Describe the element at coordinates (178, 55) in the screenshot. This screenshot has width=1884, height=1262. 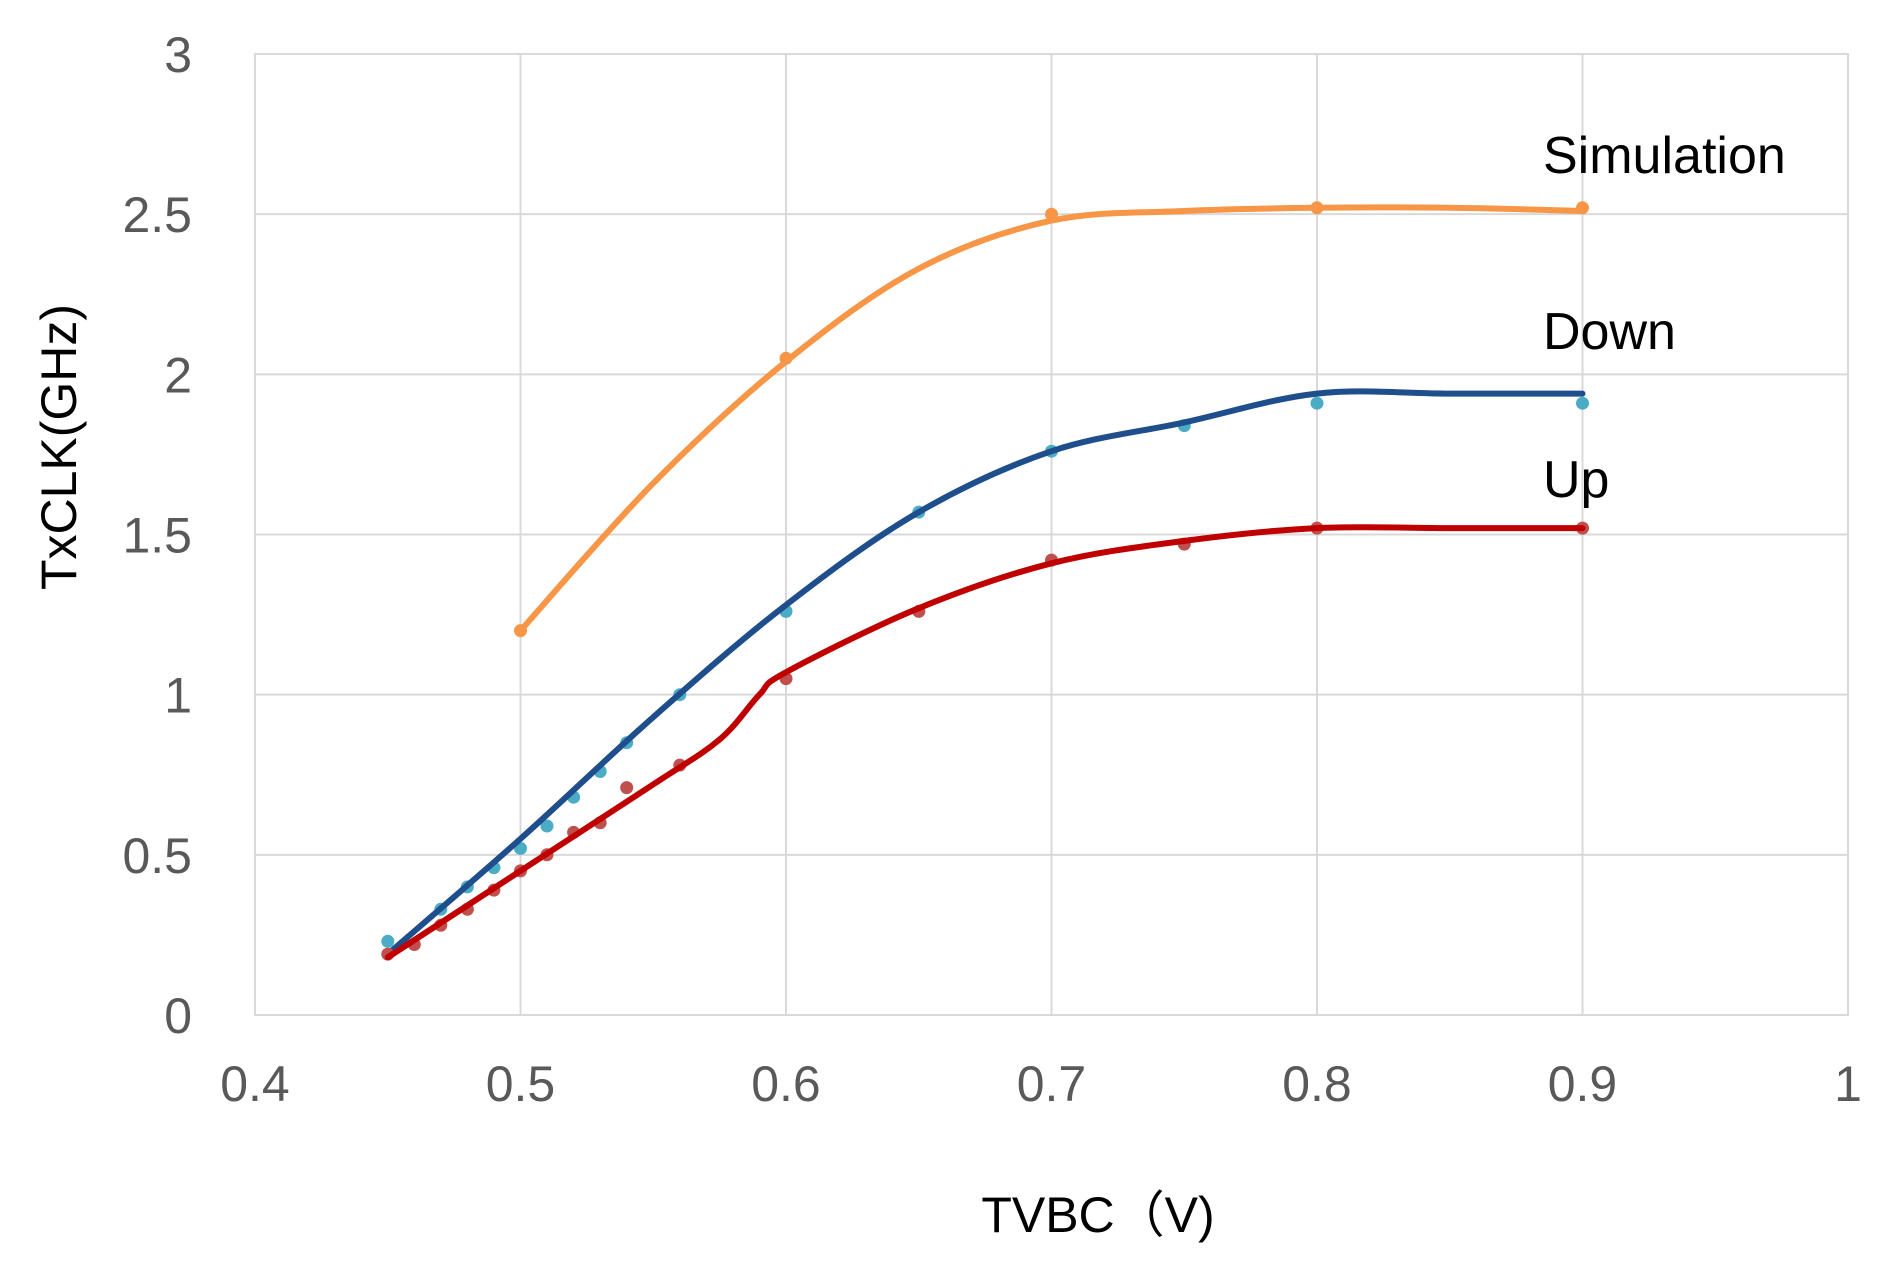
I see `y-tick-label: 3` at that location.